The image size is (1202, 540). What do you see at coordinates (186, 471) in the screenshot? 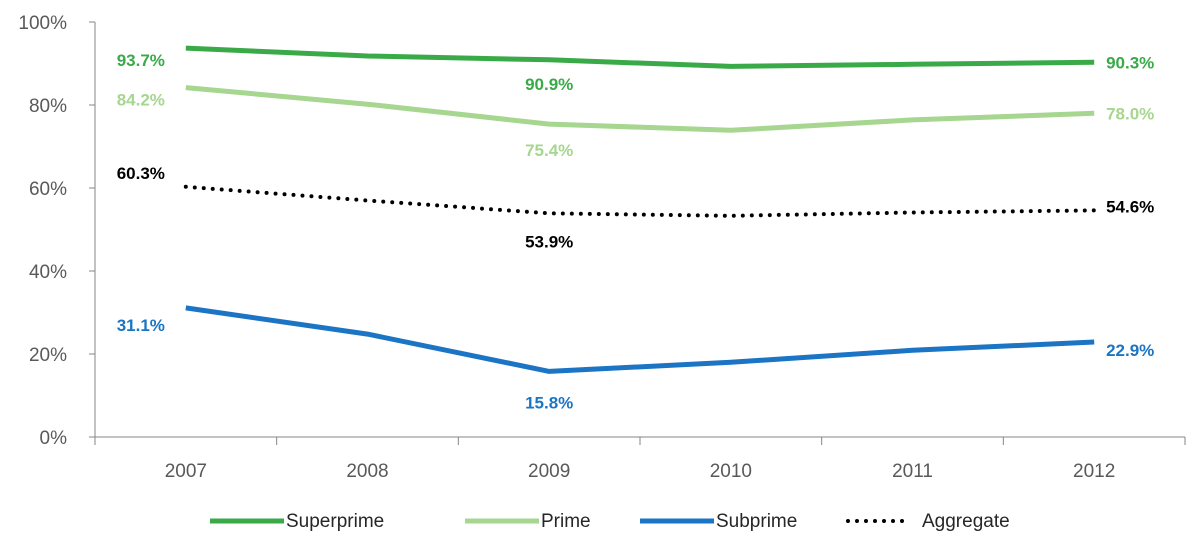
I see `x-tick-label: 2007` at bounding box center [186, 471].